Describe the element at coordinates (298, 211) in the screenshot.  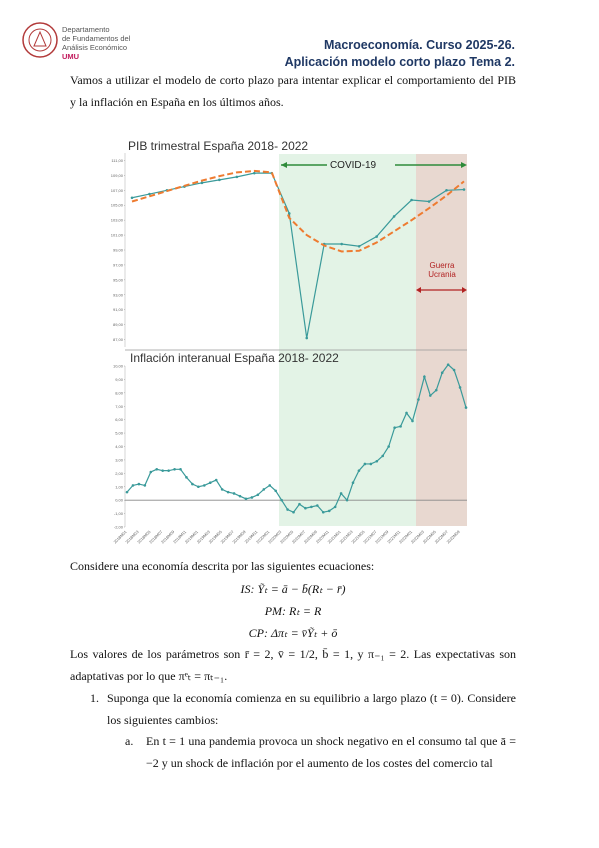
I see `series-line` at that location.